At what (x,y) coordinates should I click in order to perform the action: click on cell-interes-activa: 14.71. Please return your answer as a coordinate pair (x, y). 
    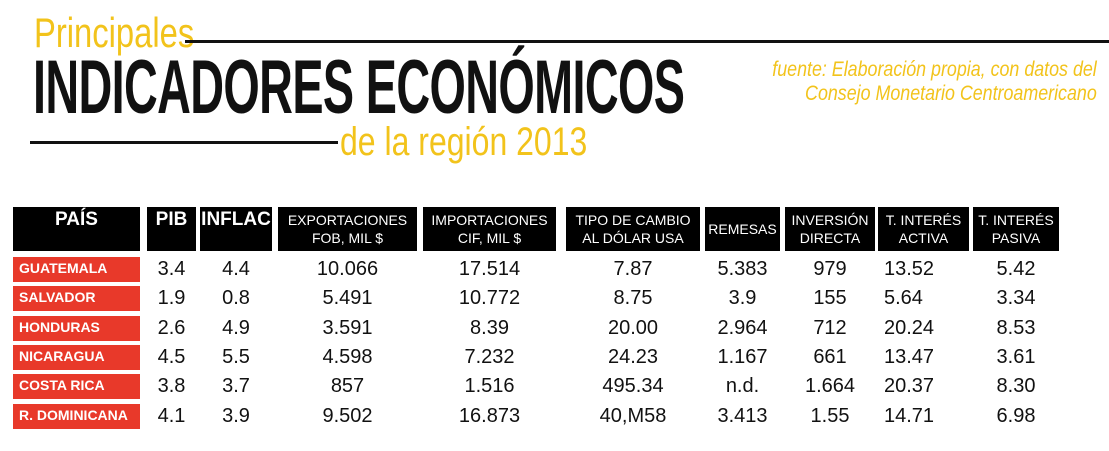
    Looking at the image, I should click on (909, 415).